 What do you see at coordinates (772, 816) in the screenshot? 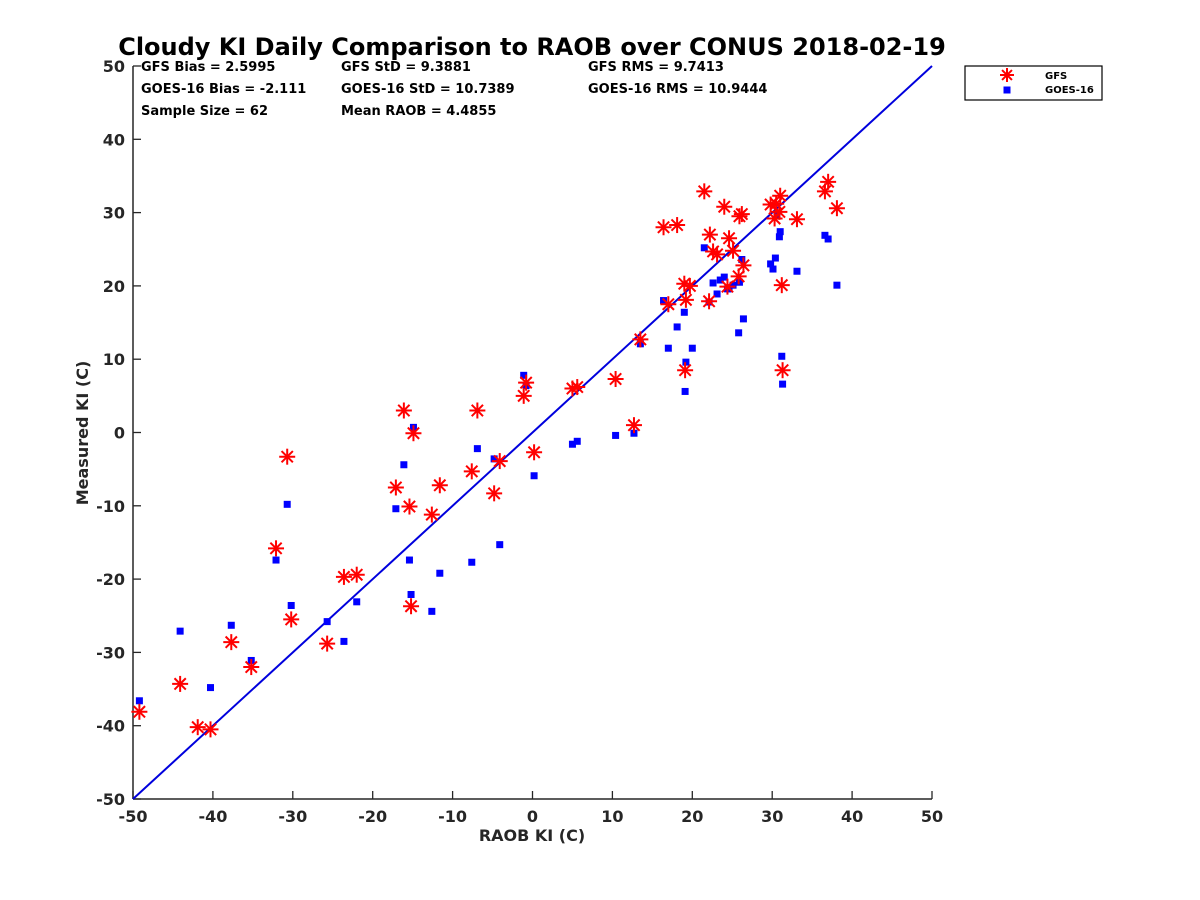
I see `x-tick-label: 30` at bounding box center [772, 816].